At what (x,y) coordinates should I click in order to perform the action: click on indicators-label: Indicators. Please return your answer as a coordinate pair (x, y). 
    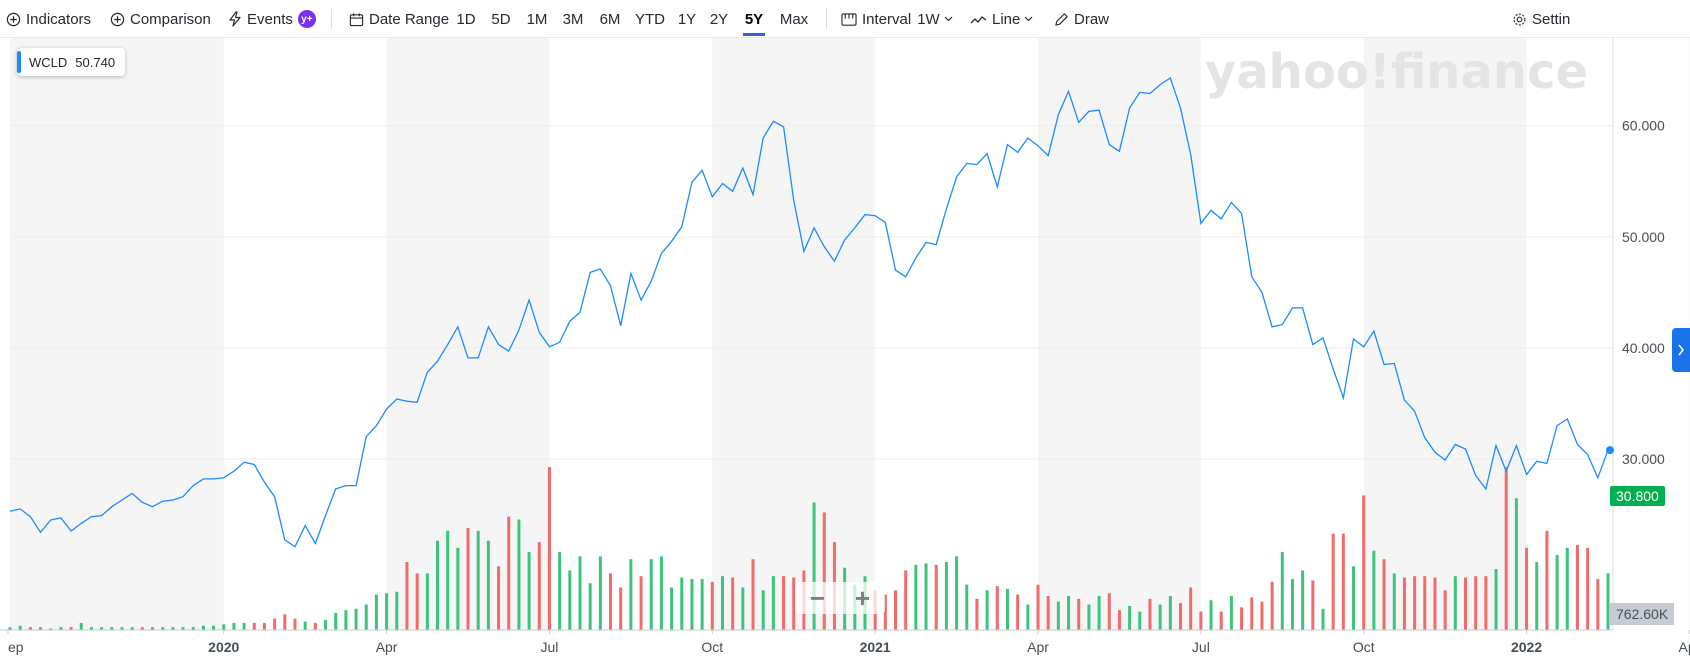
    Looking at the image, I should click on (59, 19).